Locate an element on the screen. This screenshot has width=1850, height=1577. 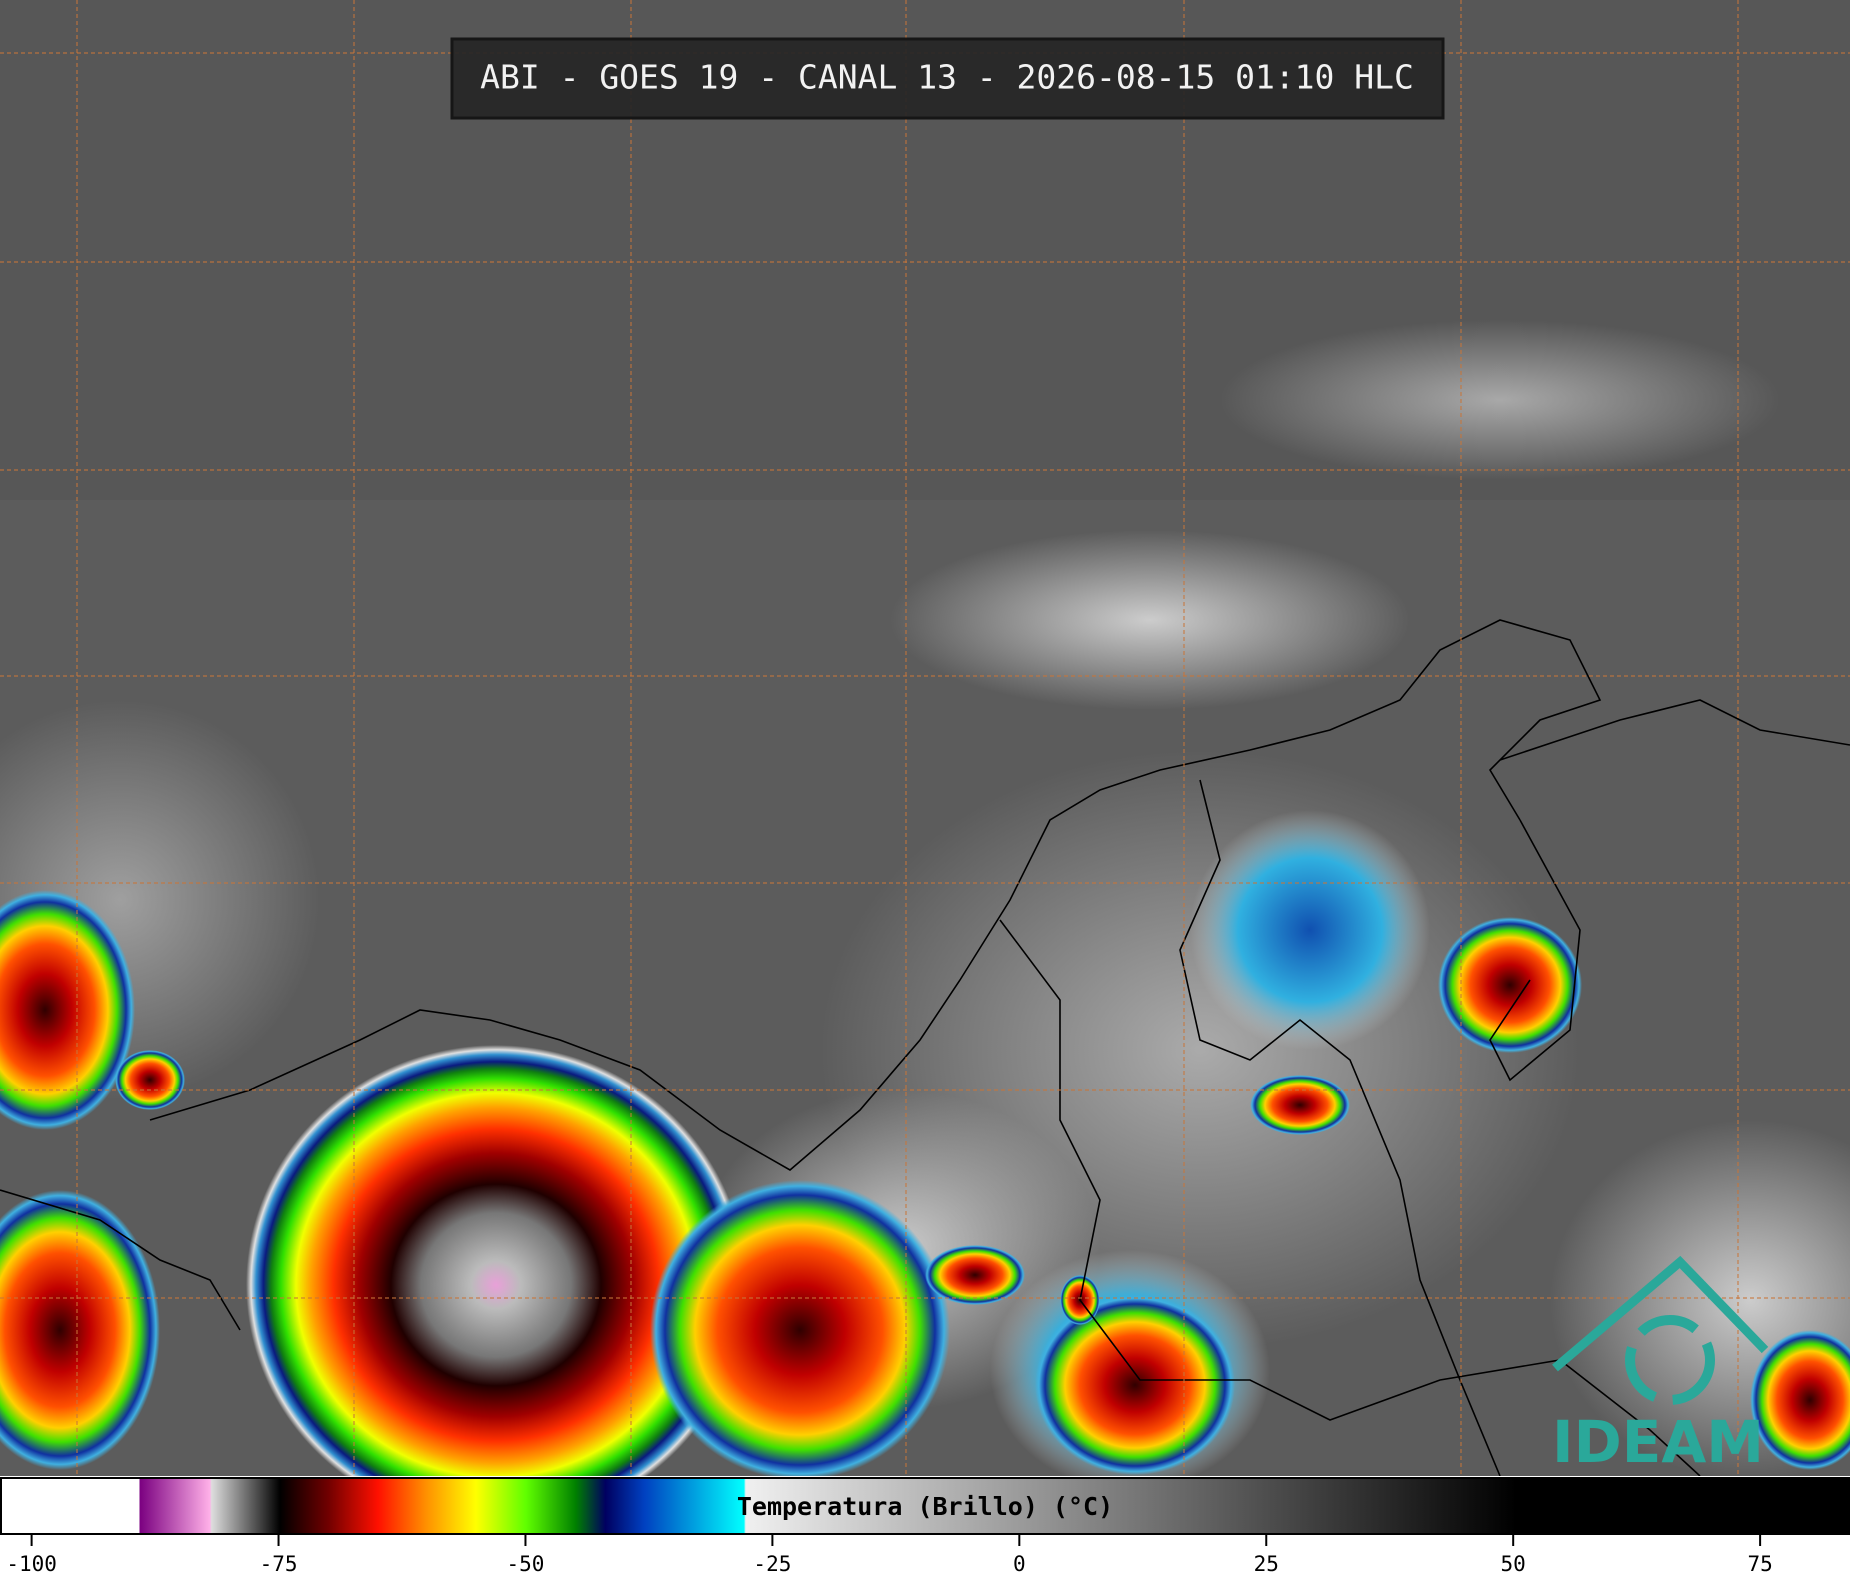
title-box is located at coordinates (947, 78).